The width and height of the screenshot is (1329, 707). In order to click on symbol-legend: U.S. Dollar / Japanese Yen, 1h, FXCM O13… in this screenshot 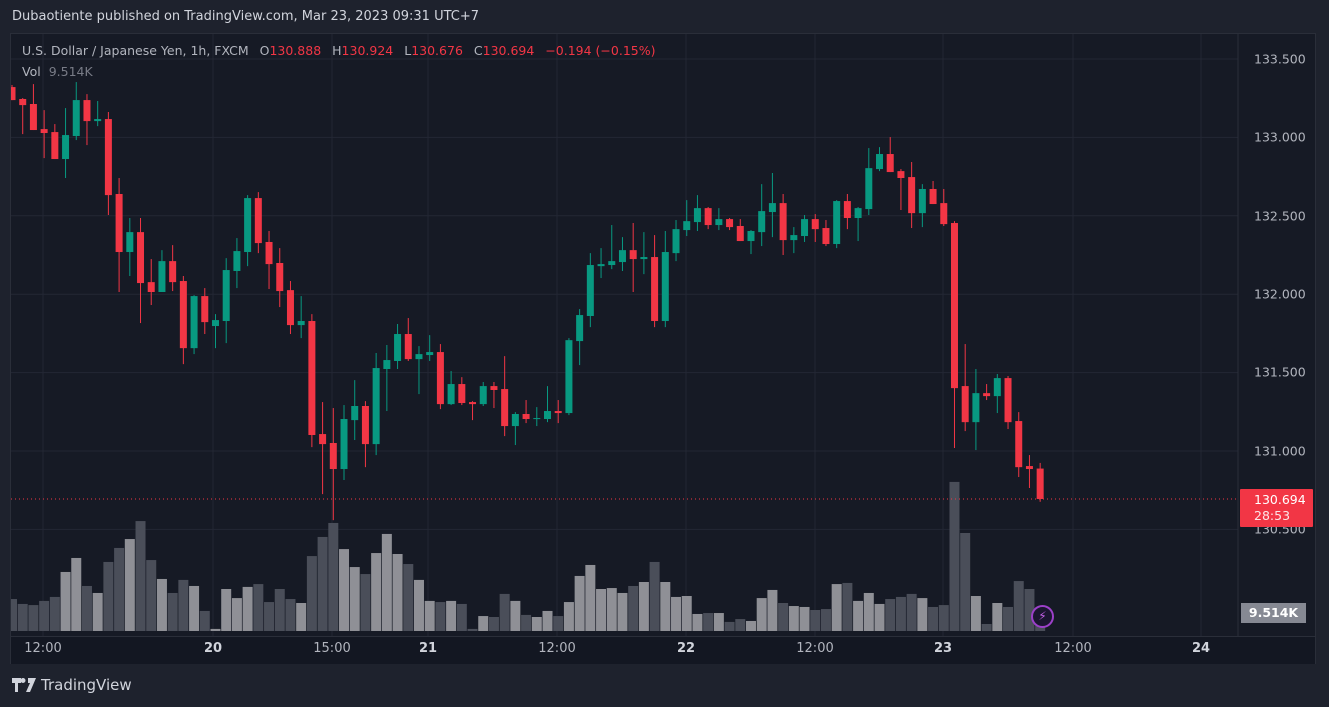, I will do `click(338, 50)`.